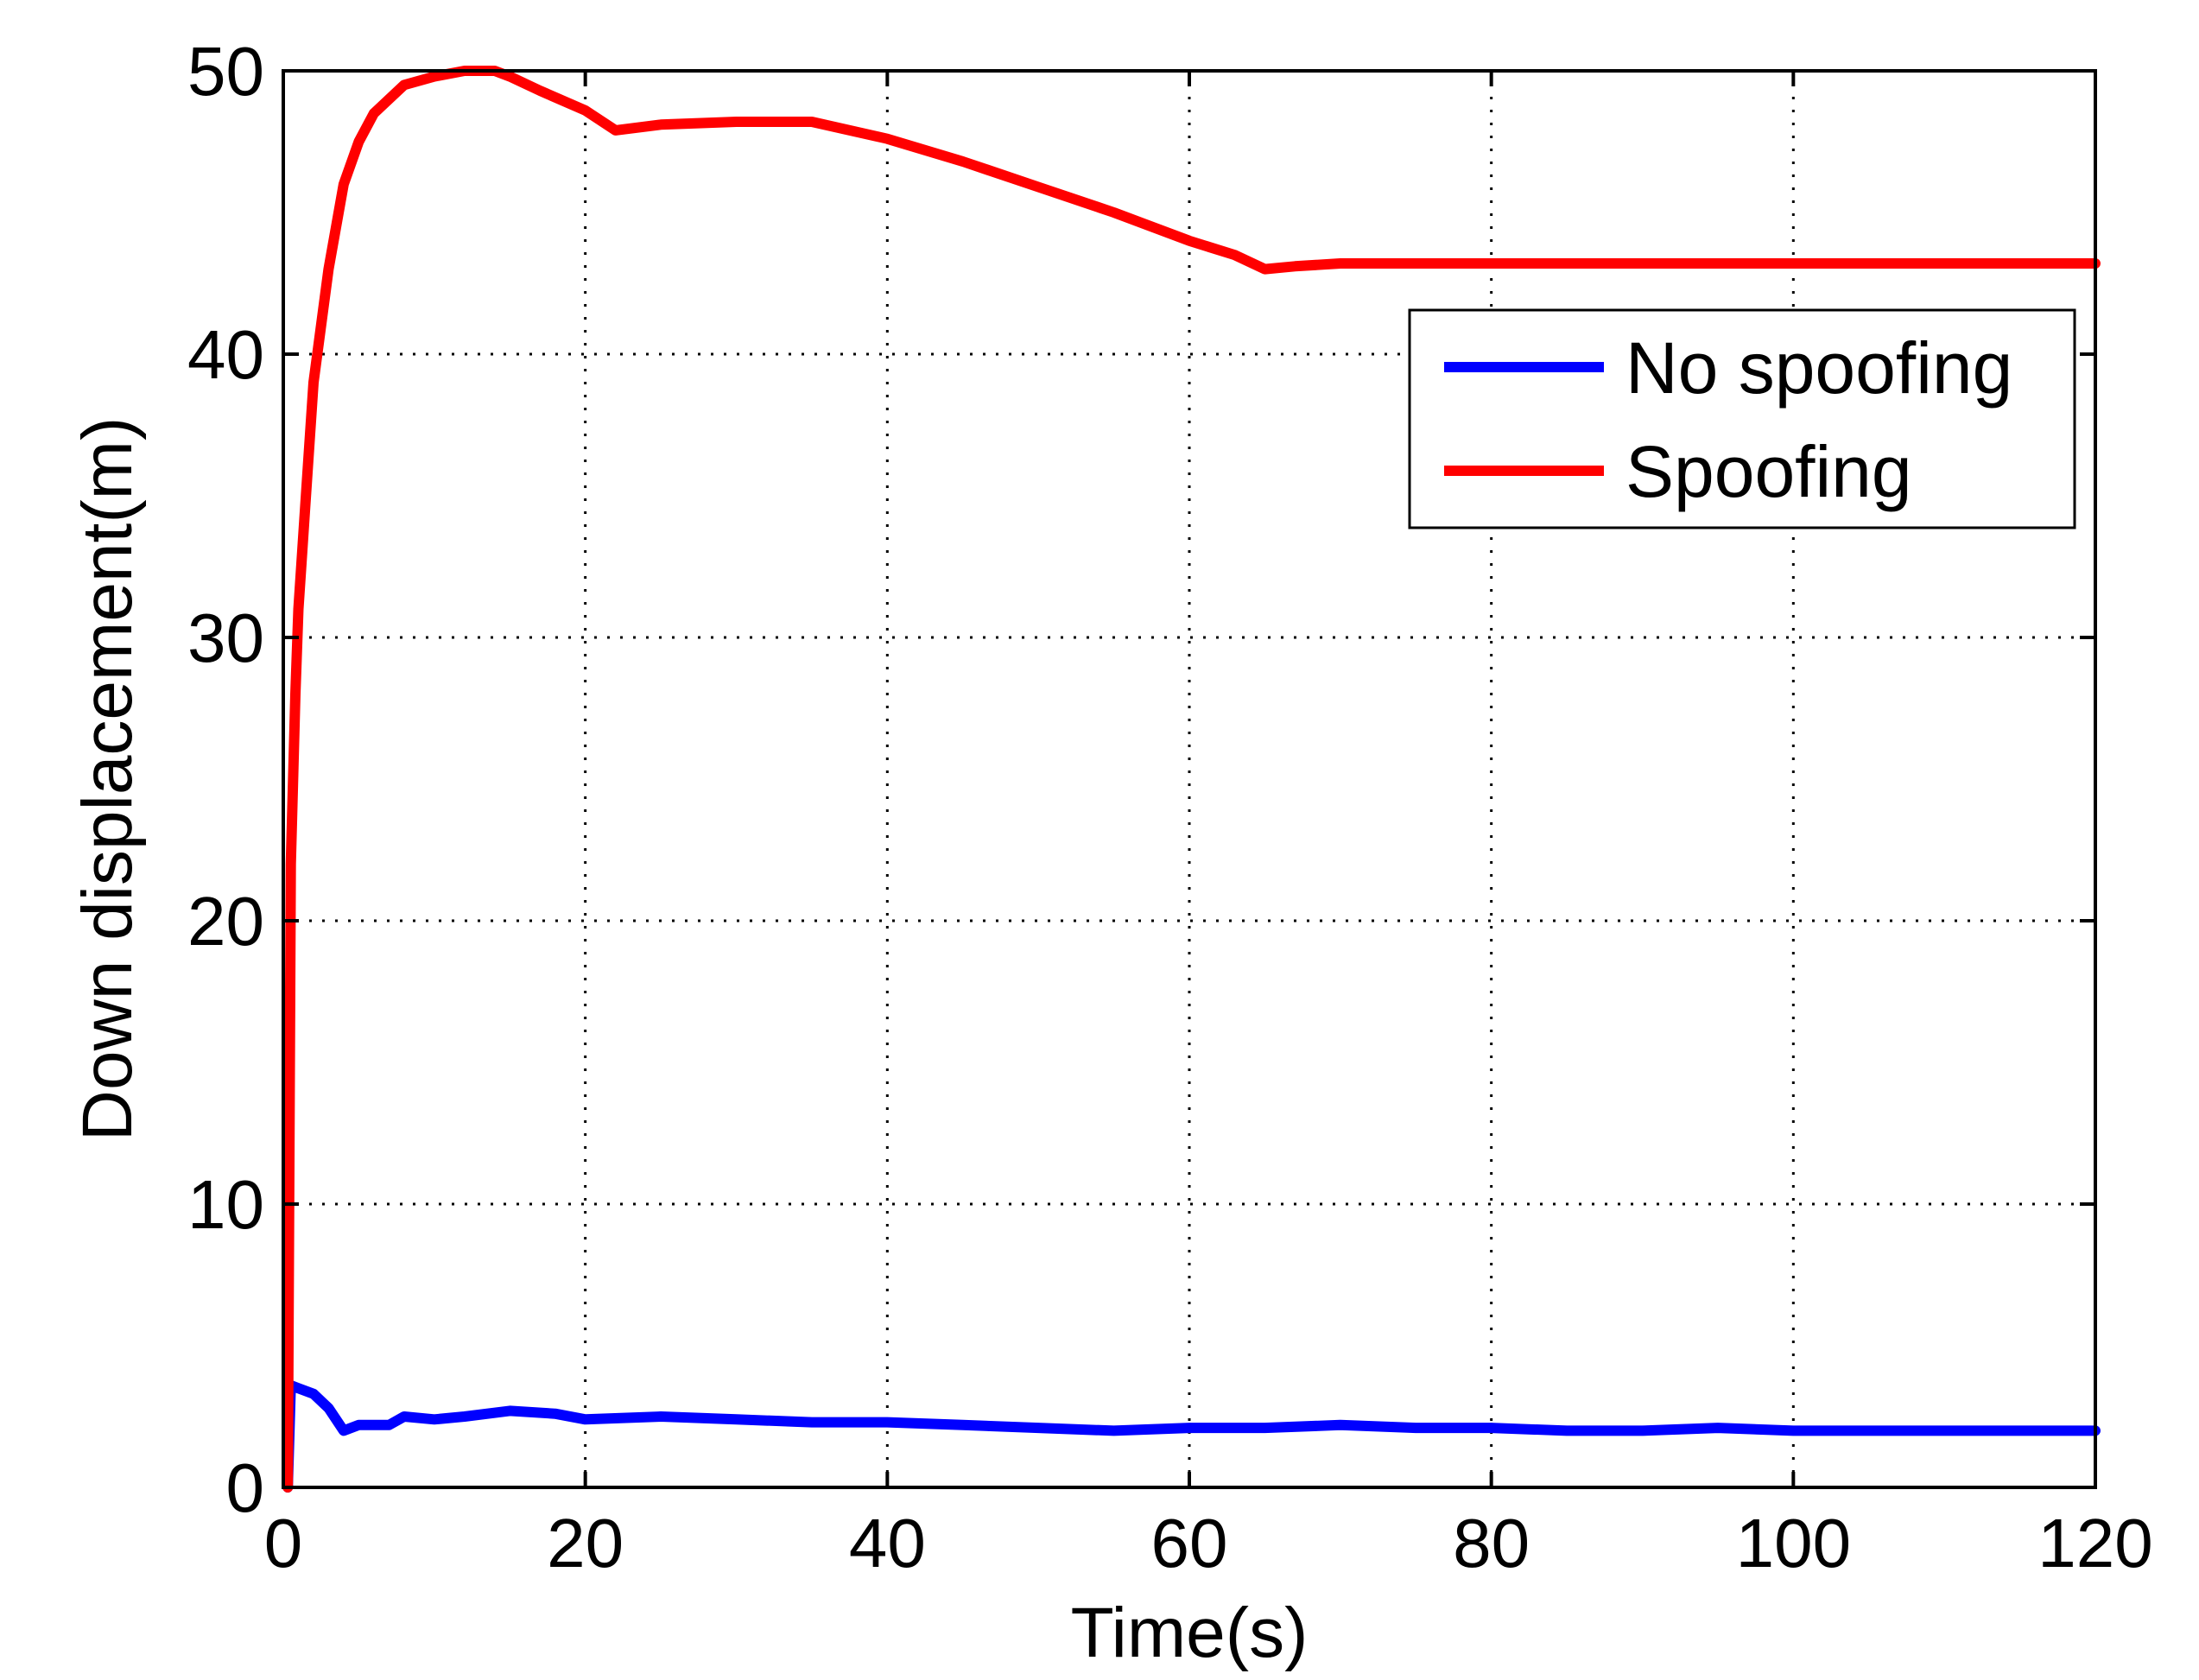 This screenshot has height=1680, width=2199. Describe the element at coordinates (283, 1544) in the screenshot. I see `x-tick-label-0: 0` at that location.